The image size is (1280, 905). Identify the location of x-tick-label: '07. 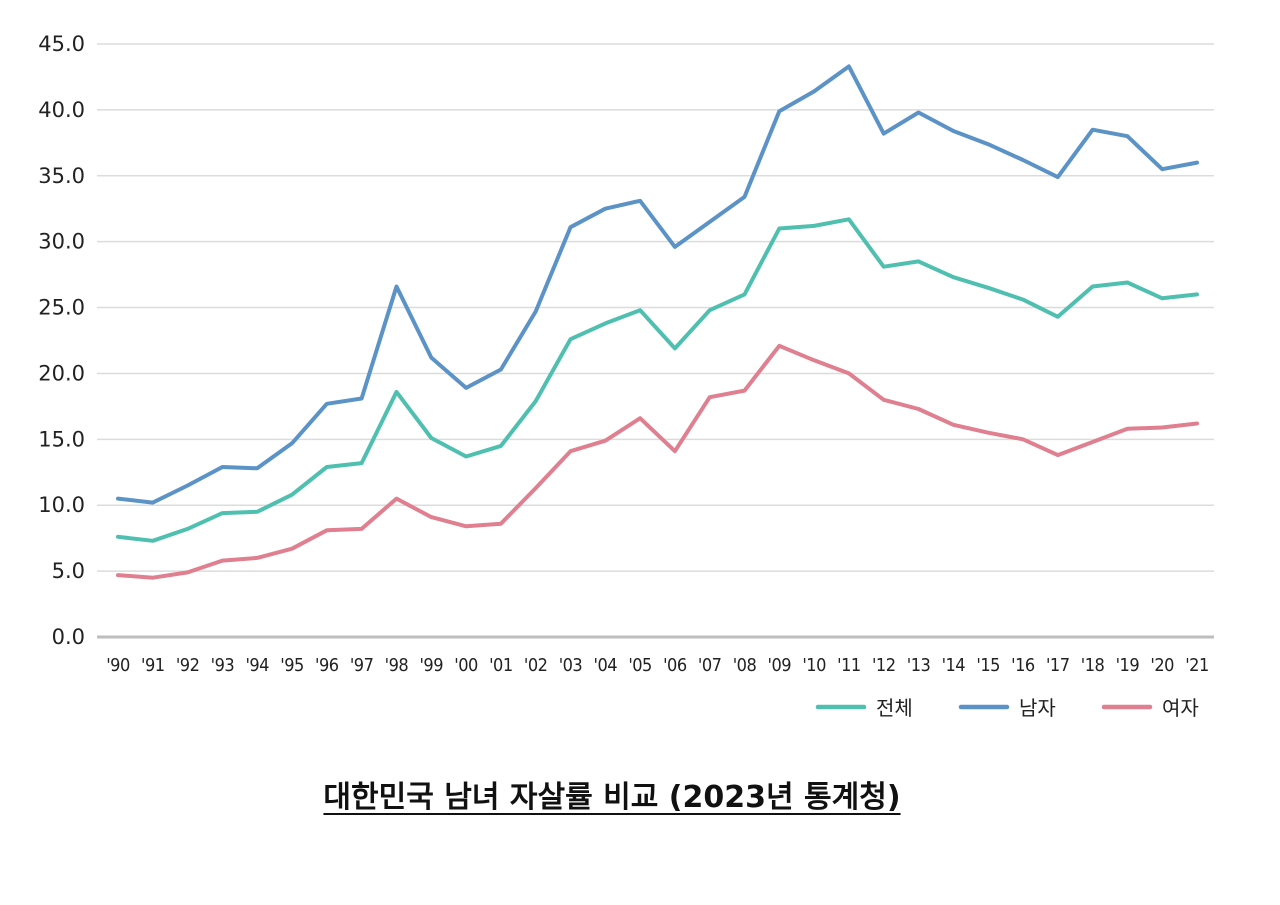
(710, 665).